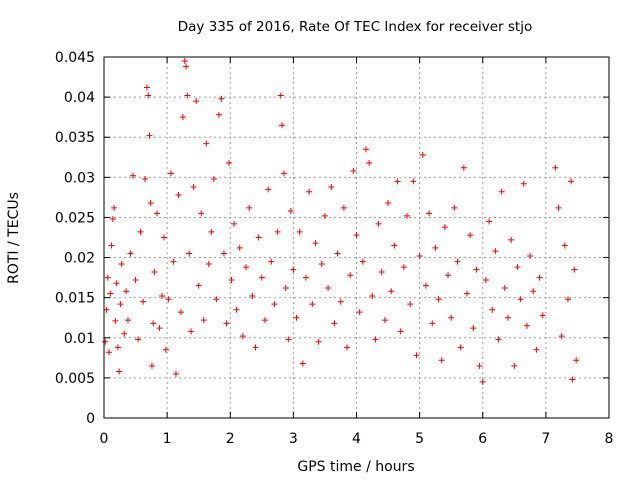 The width and height of the screenshot is (640, 480). I want to click on x-tick-label: 1, so click(167, 439).